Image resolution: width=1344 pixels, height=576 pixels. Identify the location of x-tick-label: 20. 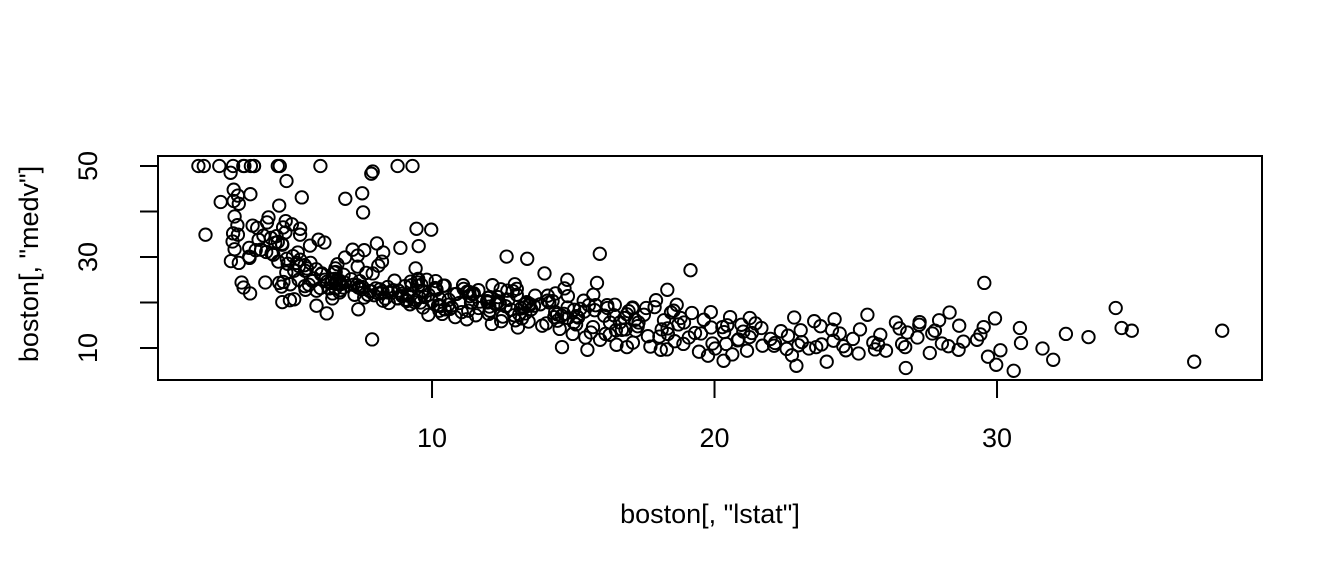
(714, 438).